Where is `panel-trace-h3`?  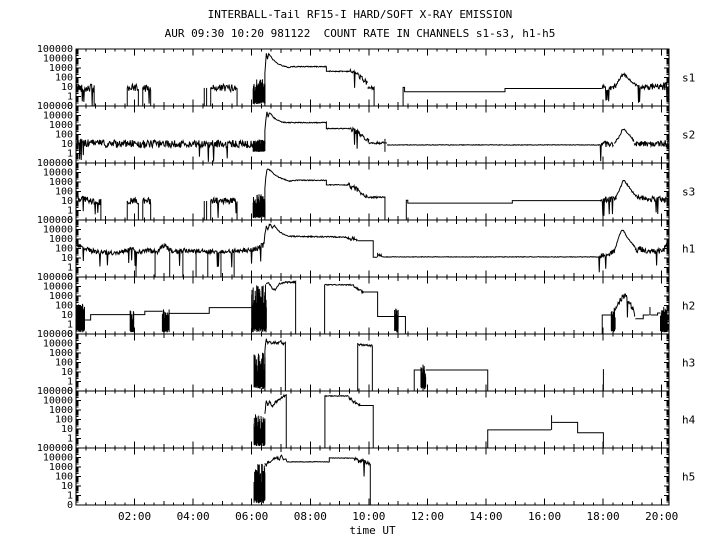
panel-trace-h3 is located at coordinates (428, 364).